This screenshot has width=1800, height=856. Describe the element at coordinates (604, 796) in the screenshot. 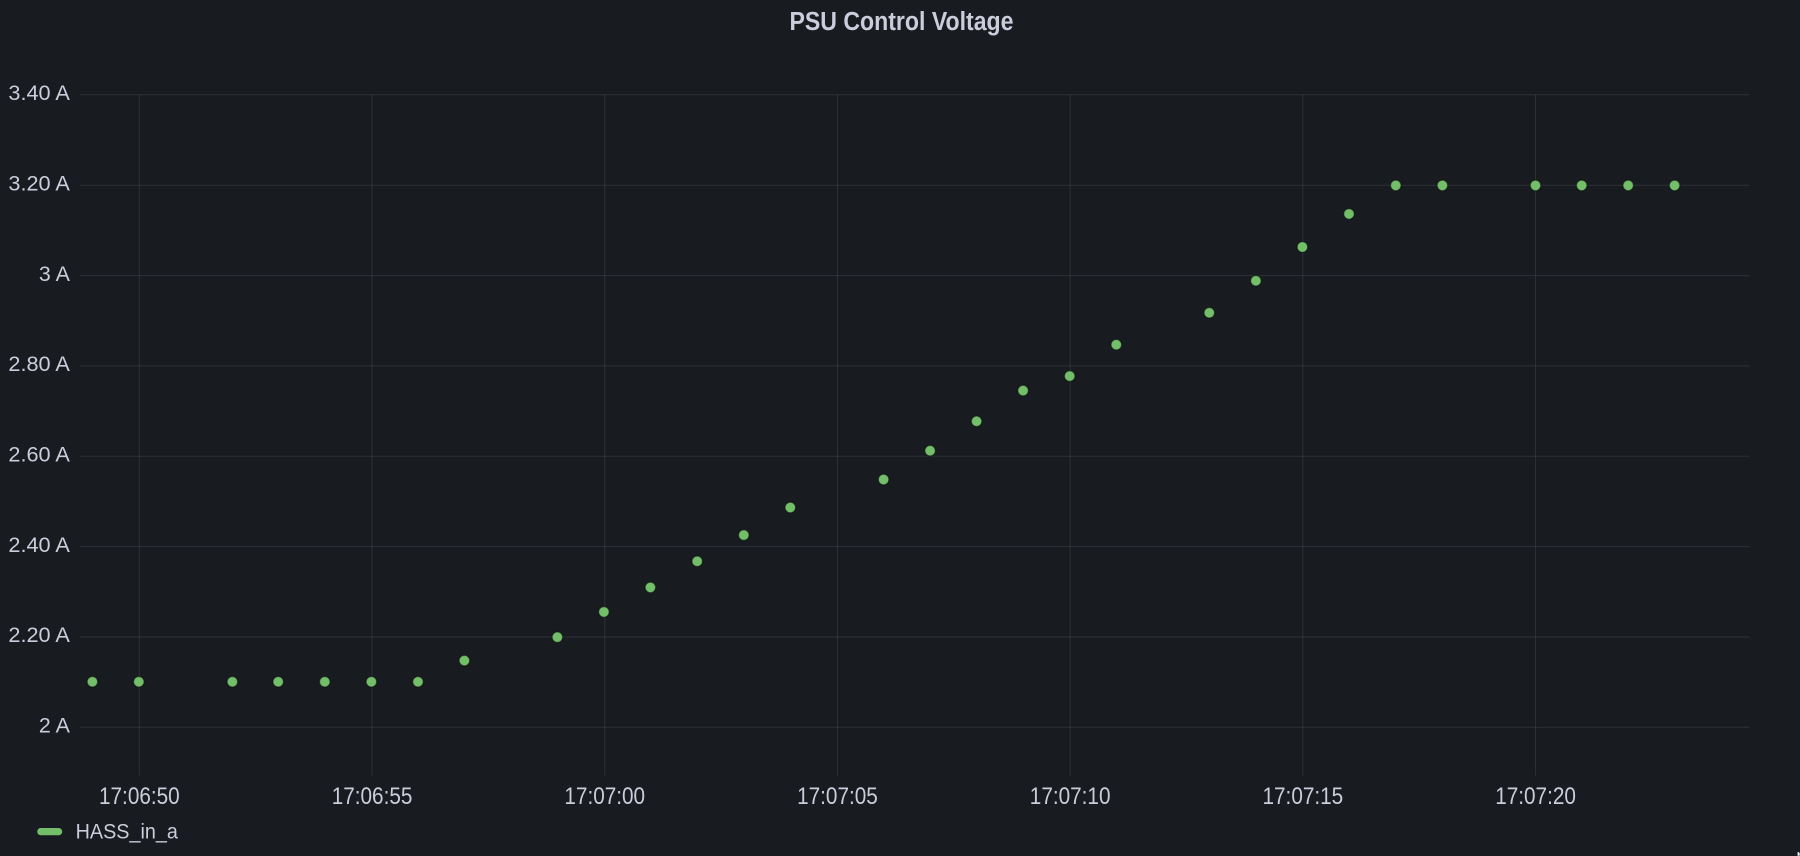

I see `svg-text: 17:07:00` at that location.